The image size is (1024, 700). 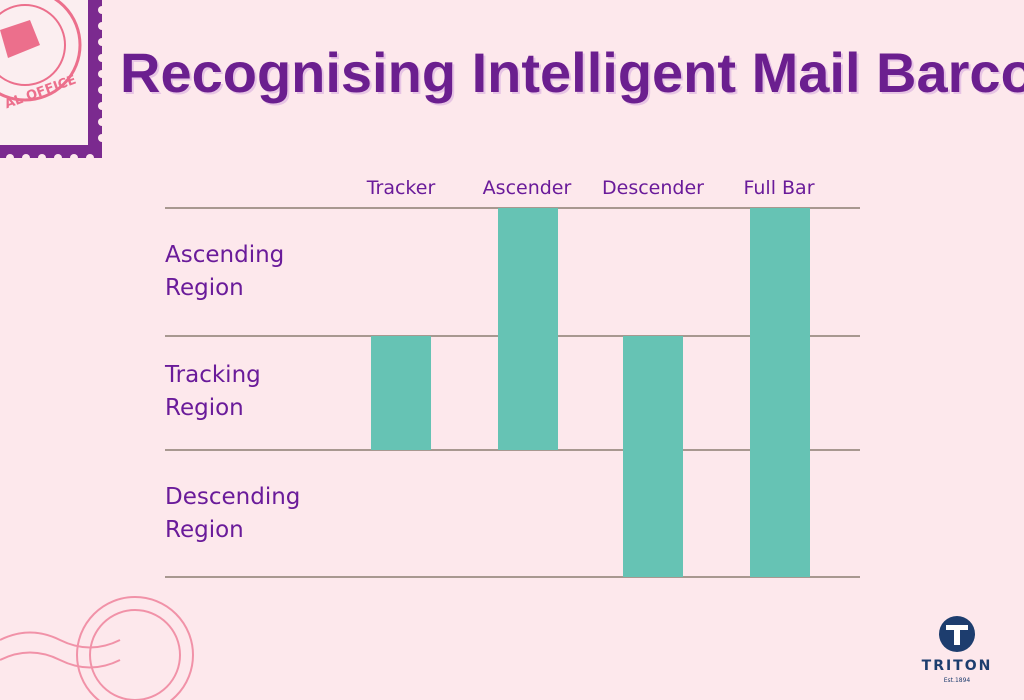 What do you see at coordinates (232, 497) in the screenshot?
I see `region-label: Descending` at bounding box center [232, 497].